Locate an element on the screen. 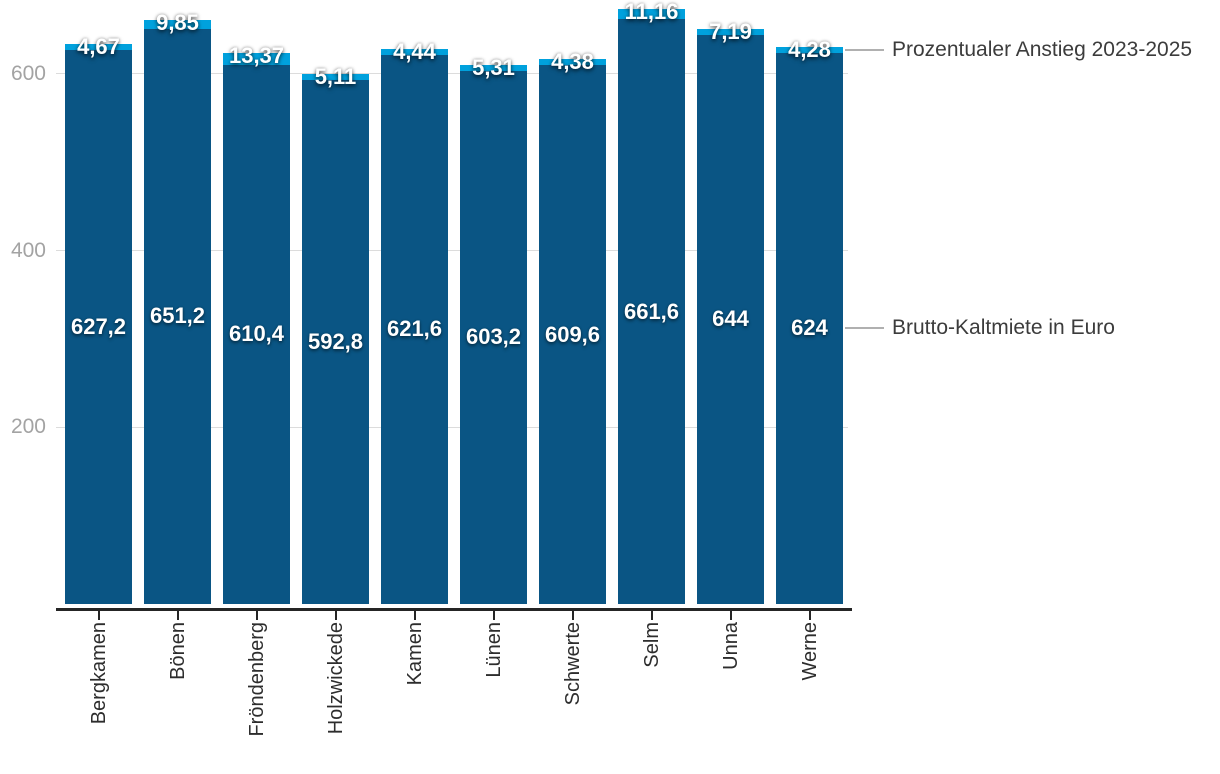 The width and height of the screenshot is (1220, 774). bar-increase-label: 9,85 is located at coordinates (177, 22).